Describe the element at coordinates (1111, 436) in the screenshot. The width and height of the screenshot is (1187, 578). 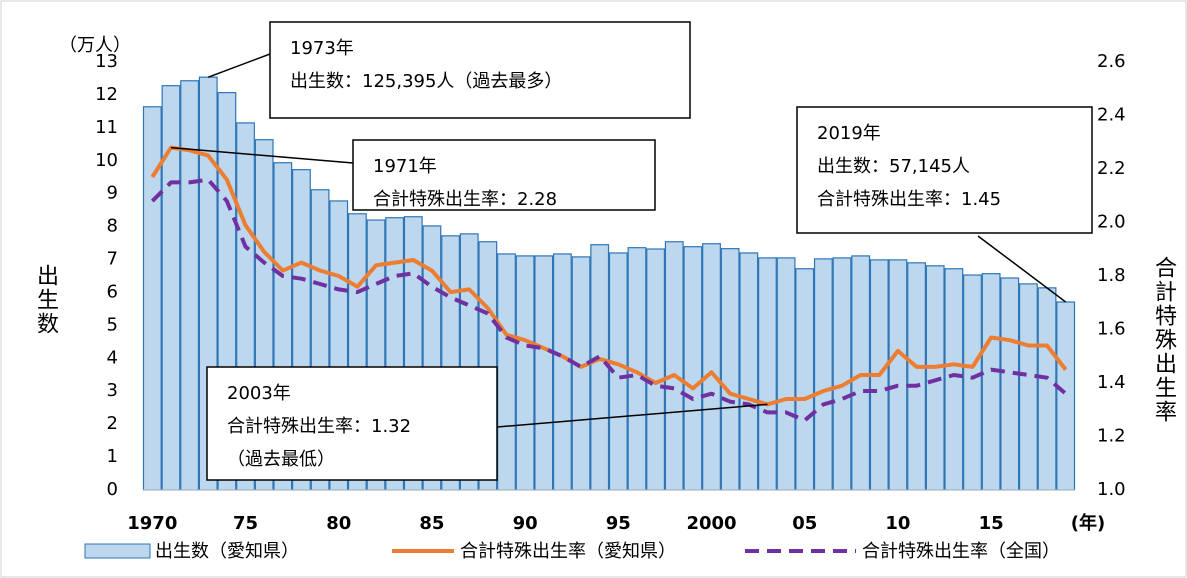
I see `y2-tick-label: 1.2` at that location.